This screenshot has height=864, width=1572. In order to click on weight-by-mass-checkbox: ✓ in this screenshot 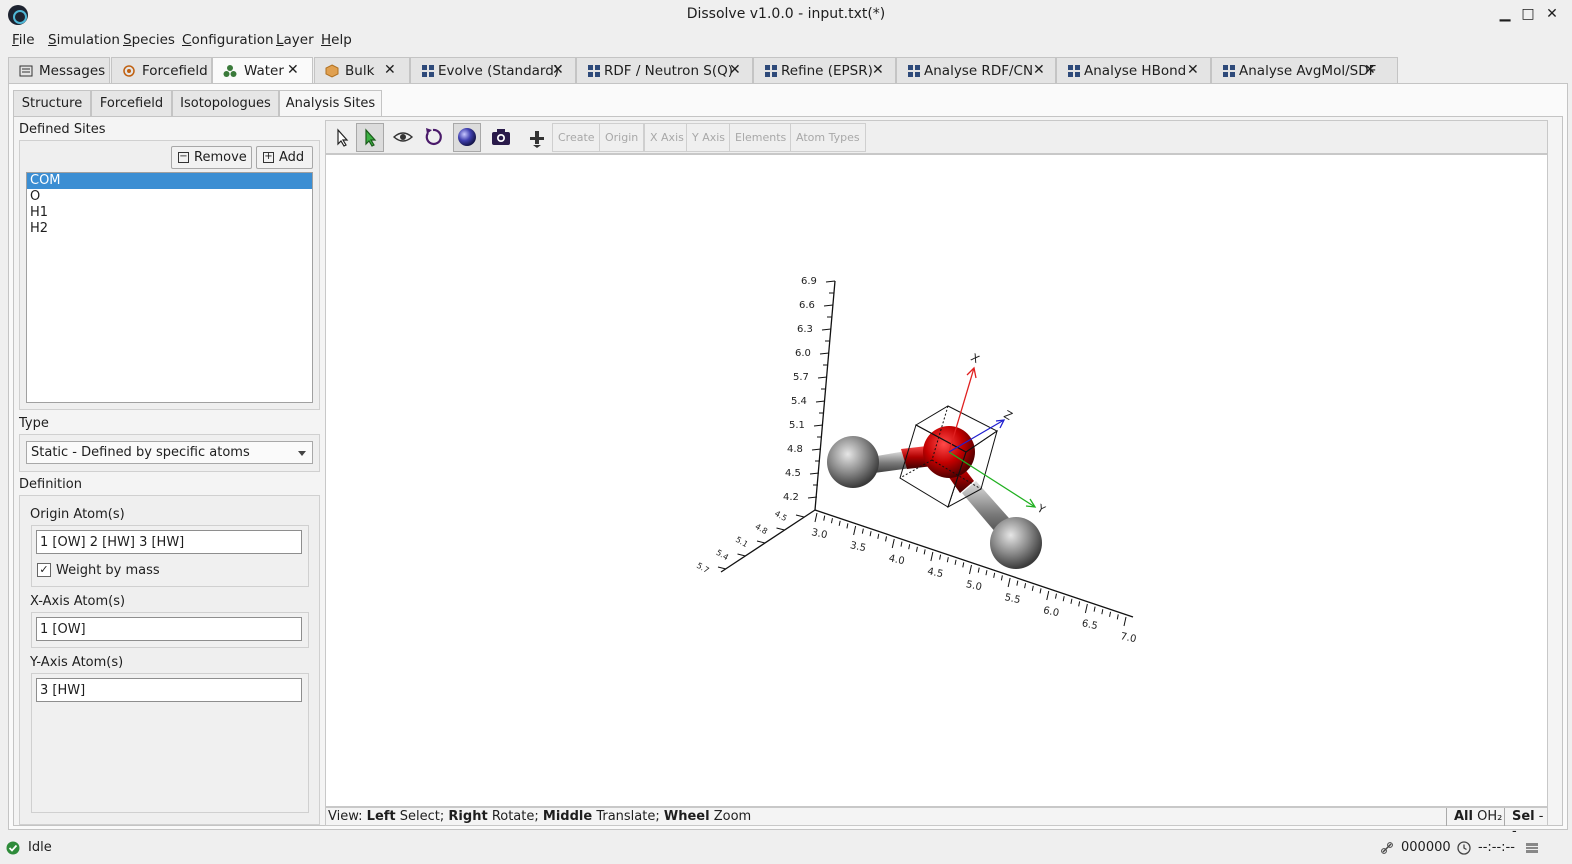, I will do `click(44, 570)`.